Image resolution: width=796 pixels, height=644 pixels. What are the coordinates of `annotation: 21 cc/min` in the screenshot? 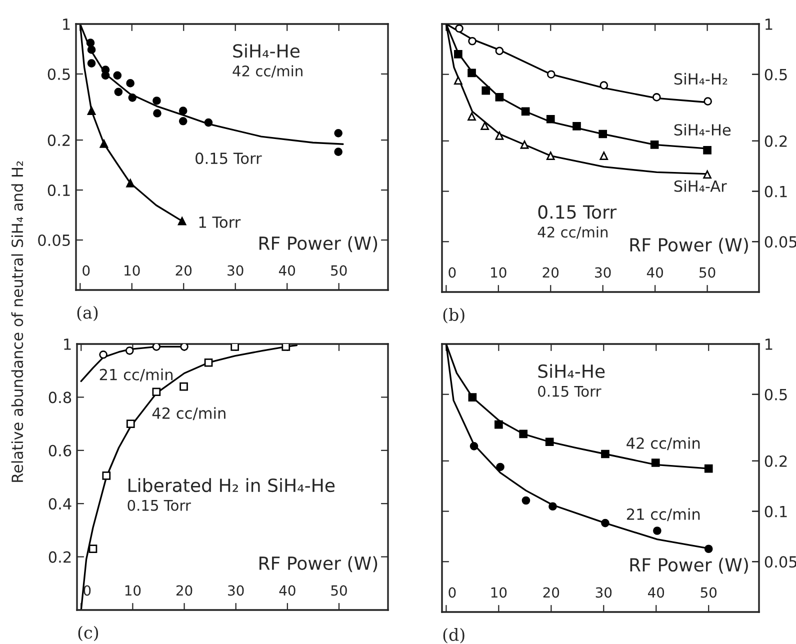 It's located at (663, 515).